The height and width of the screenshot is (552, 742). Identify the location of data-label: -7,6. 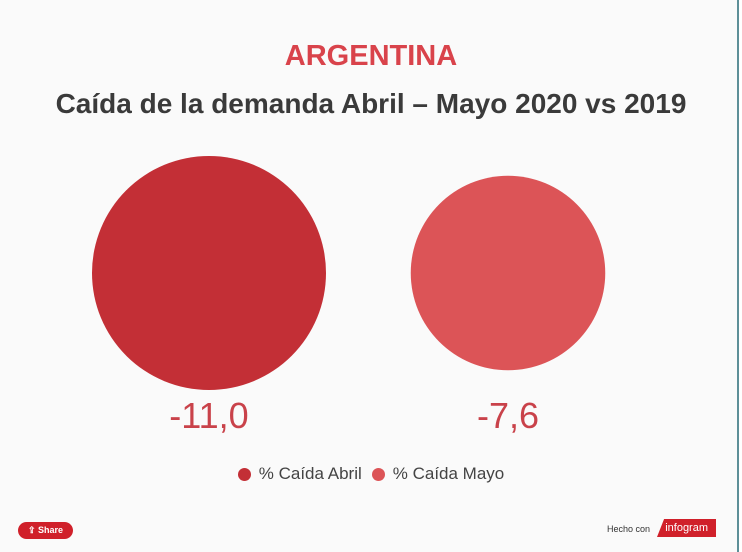
(508, 415).